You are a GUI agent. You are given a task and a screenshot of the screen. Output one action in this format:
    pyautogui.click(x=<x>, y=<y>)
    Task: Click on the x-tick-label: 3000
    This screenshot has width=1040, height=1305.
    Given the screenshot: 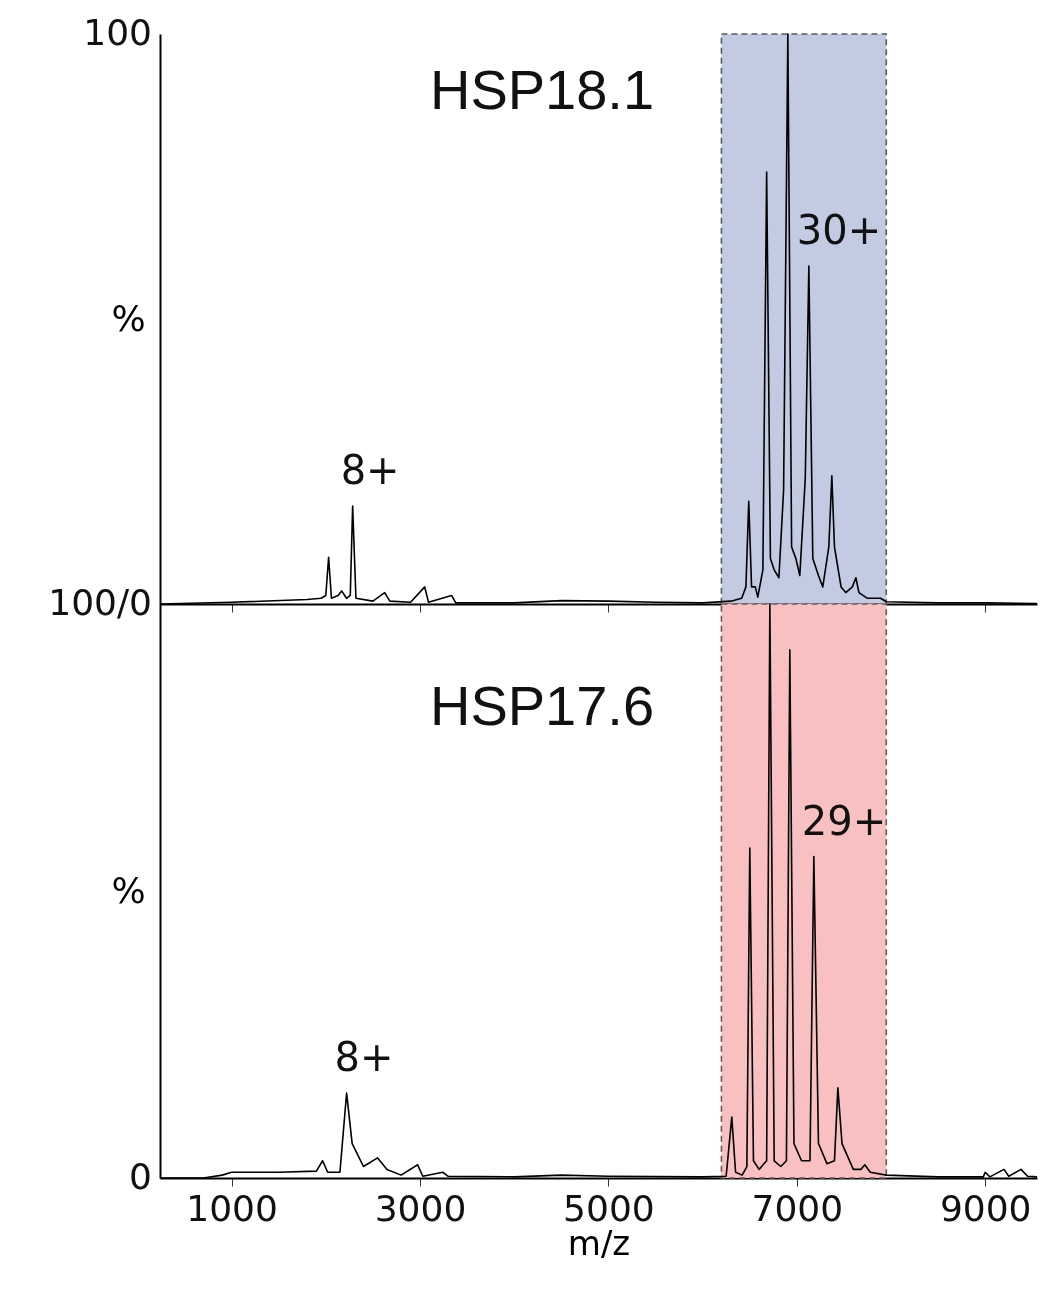 What is the action you would take?
    pyautogui.click(x=420, y=1208)
    